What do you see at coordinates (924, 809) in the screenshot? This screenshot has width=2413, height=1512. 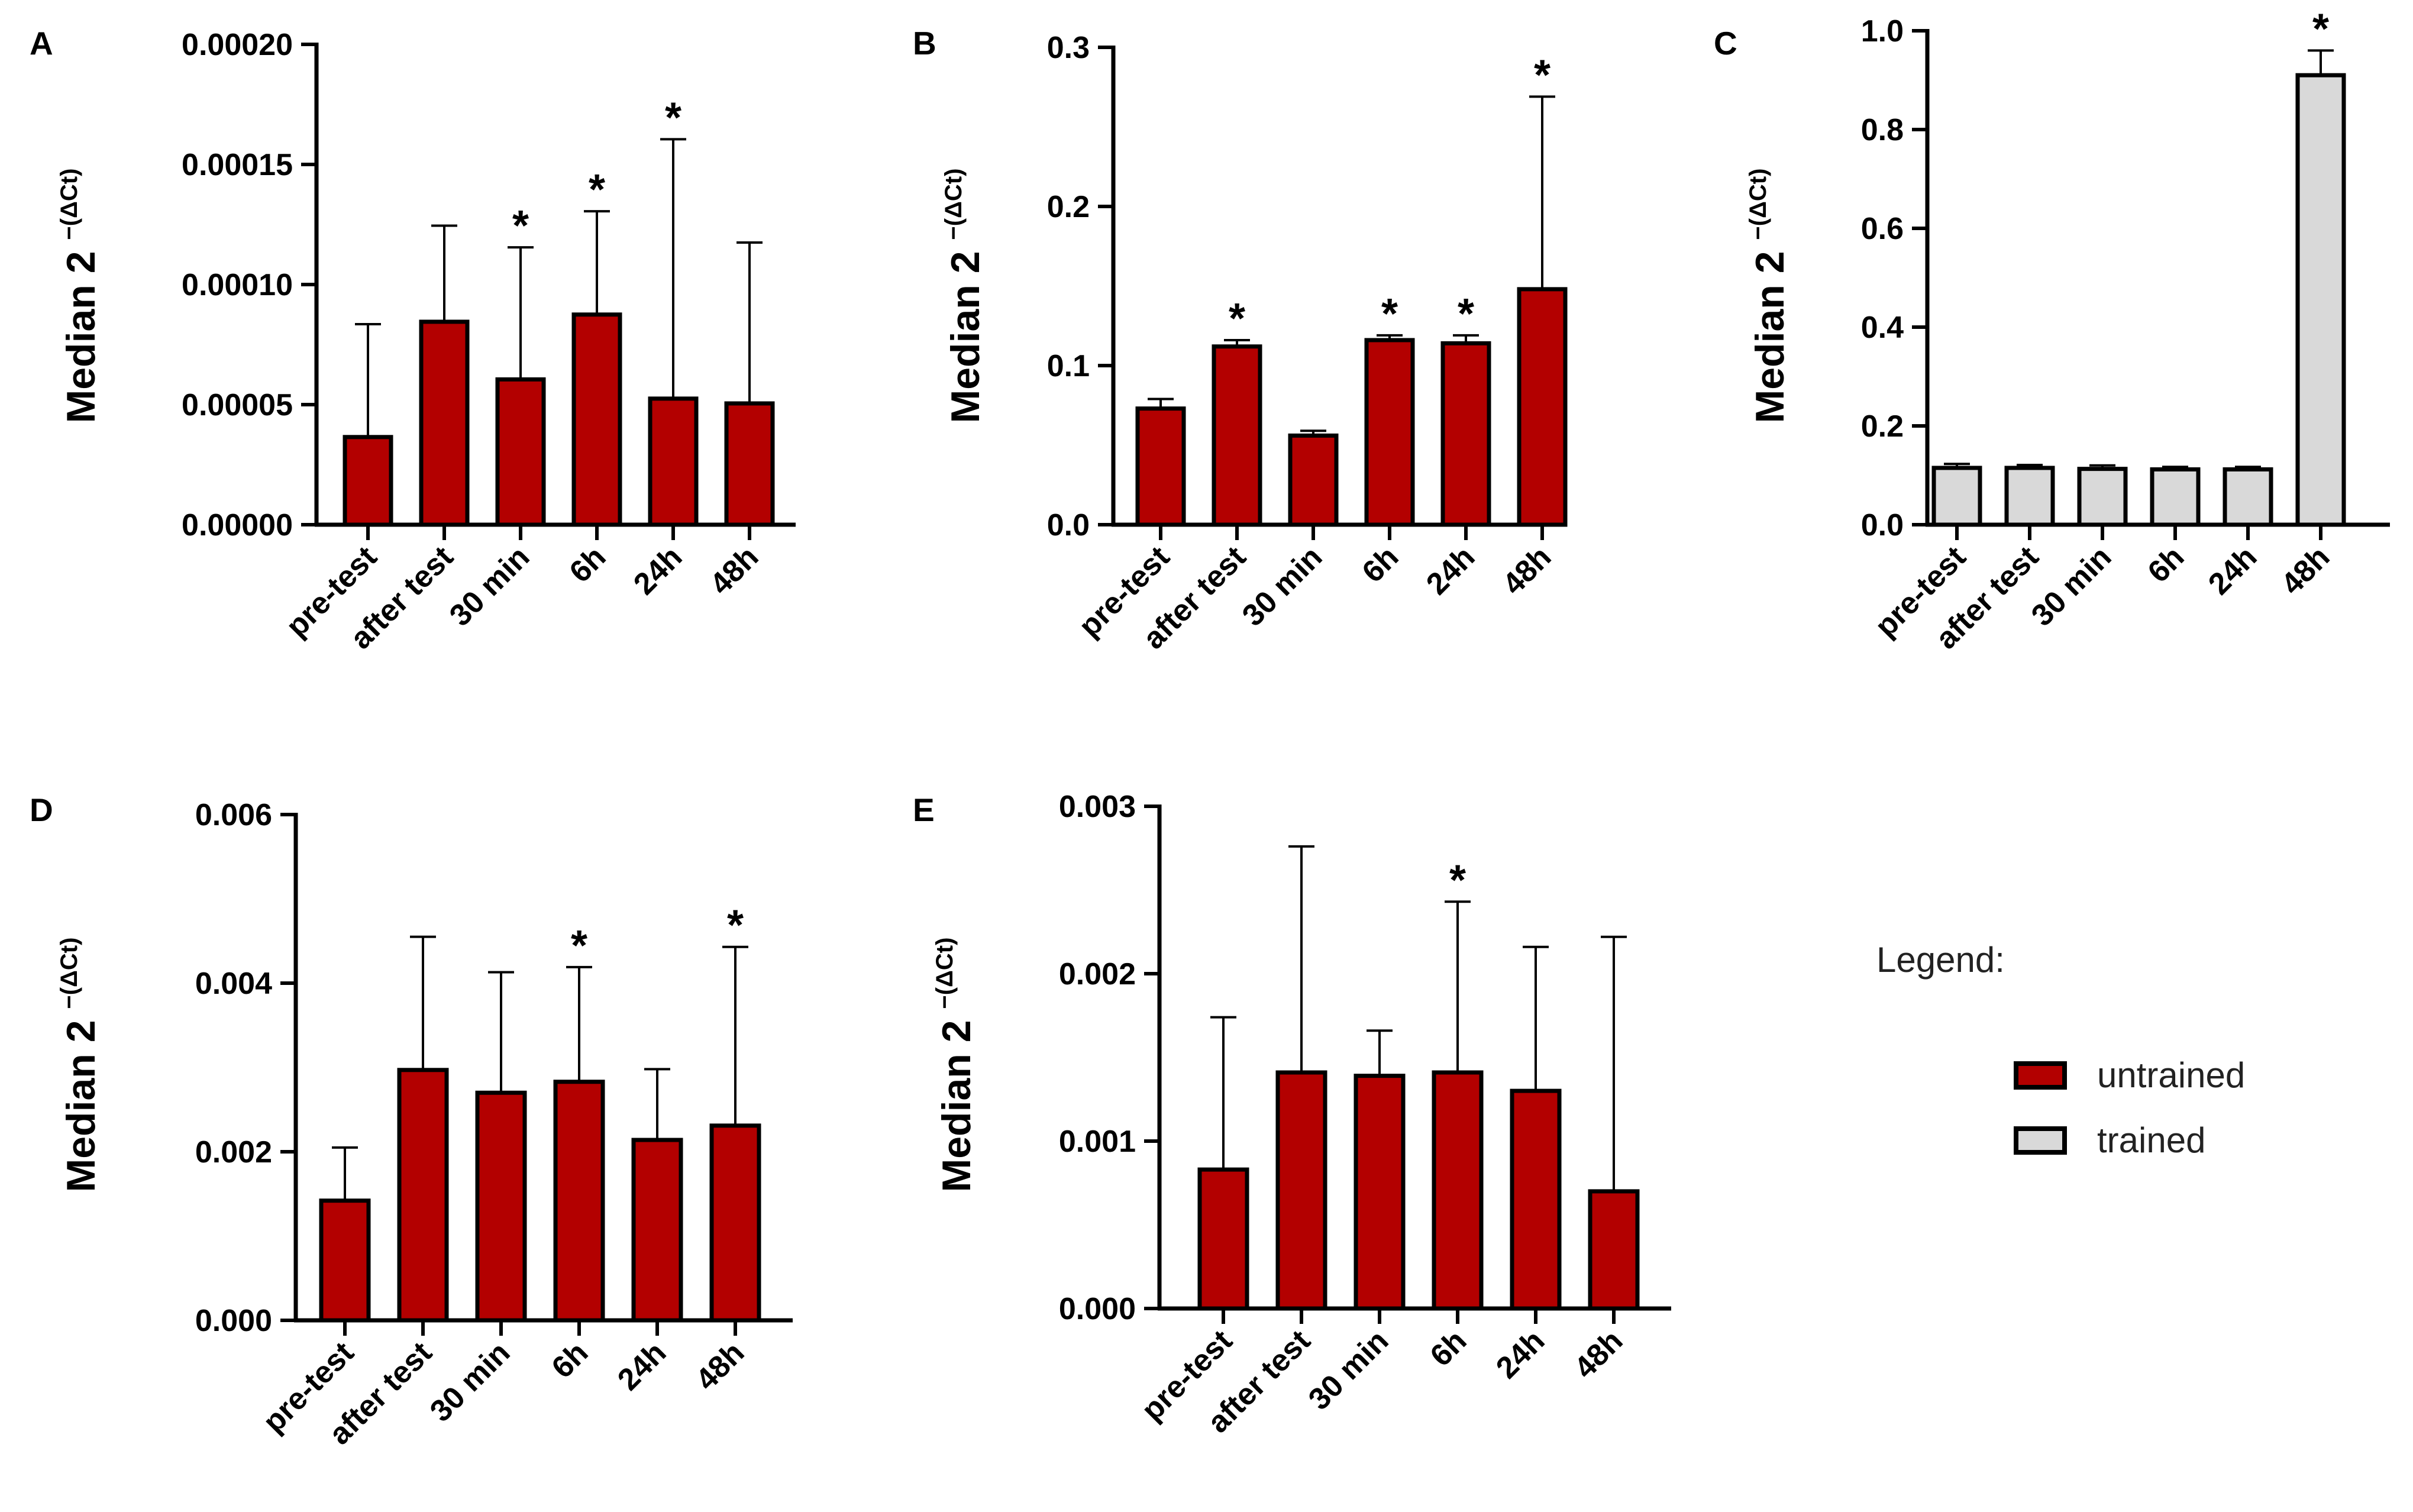 I see `panel-e-letter: E` at bounding box center [924, 809].